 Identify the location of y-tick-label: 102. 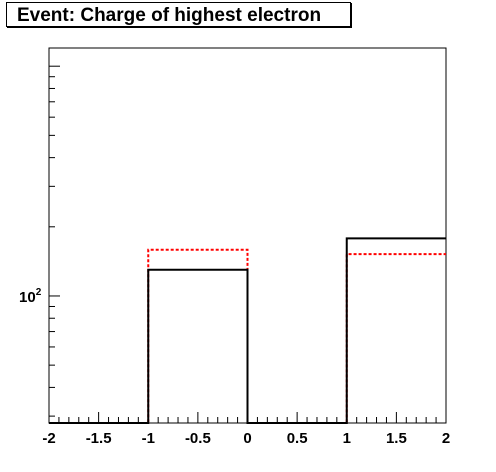
(30, 296).